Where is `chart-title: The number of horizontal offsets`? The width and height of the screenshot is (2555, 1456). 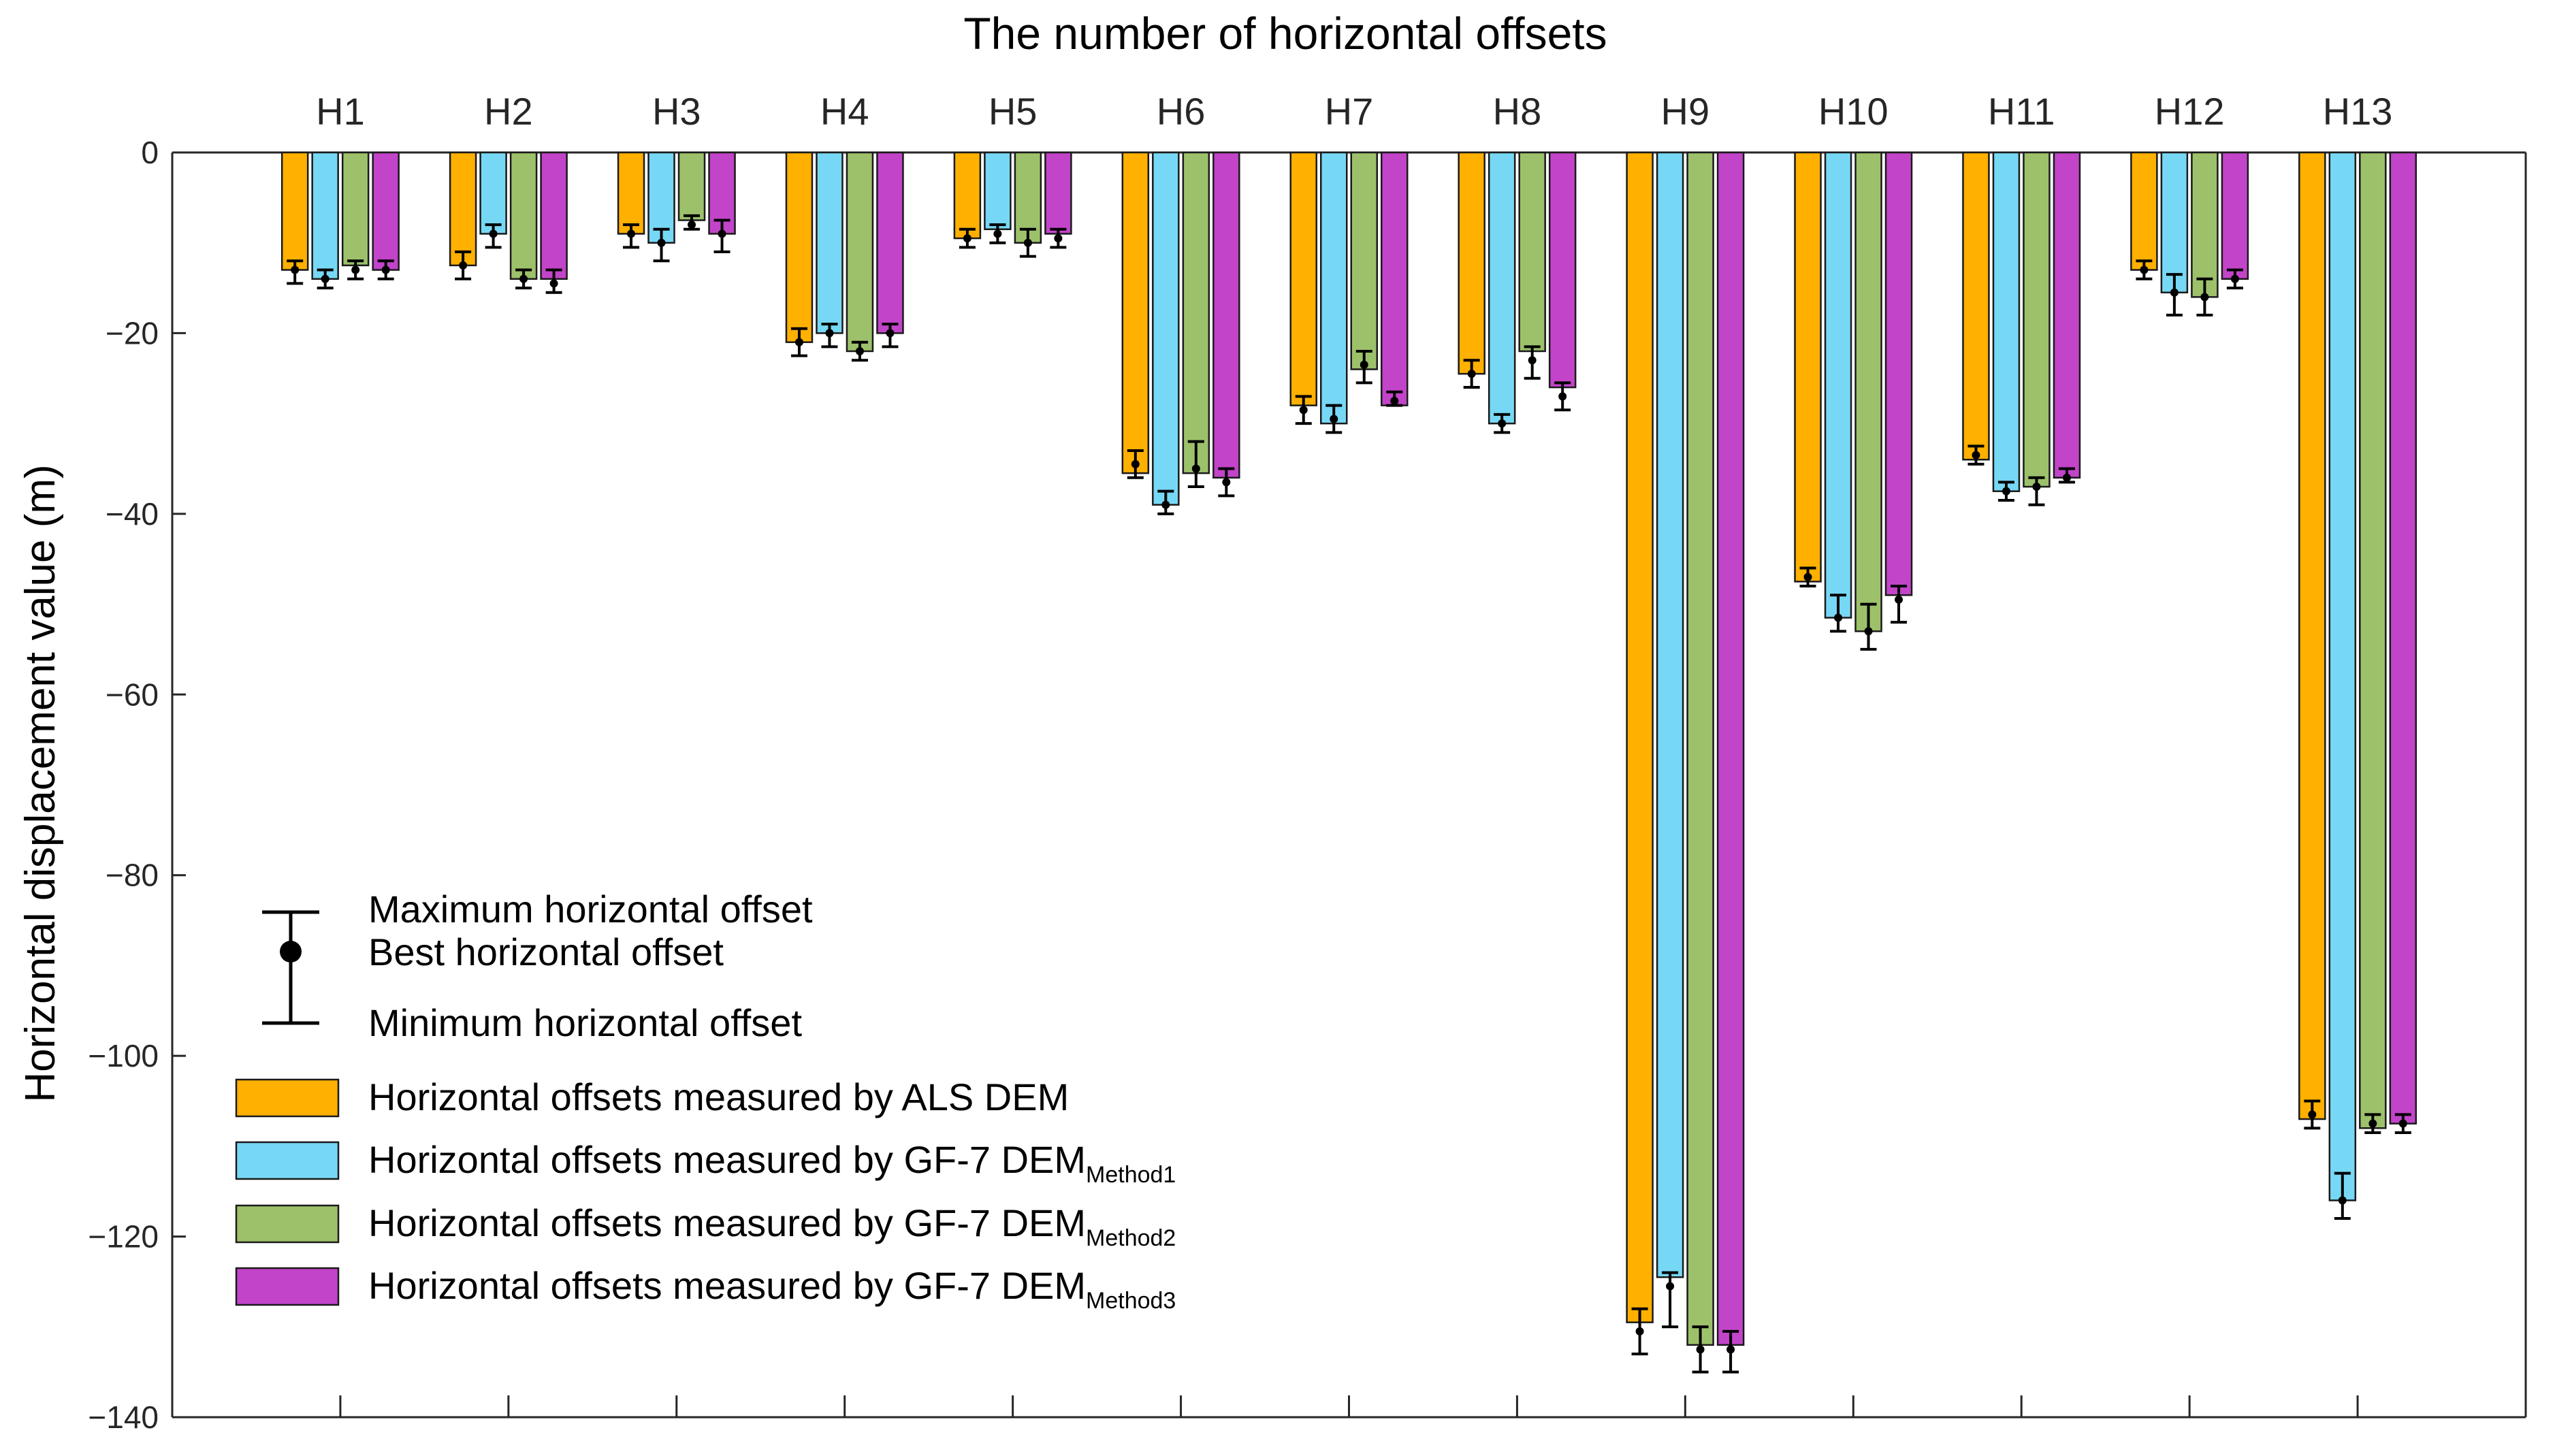
chart-title: The number of horizontal offsets is located at coordinates (1285, 33).